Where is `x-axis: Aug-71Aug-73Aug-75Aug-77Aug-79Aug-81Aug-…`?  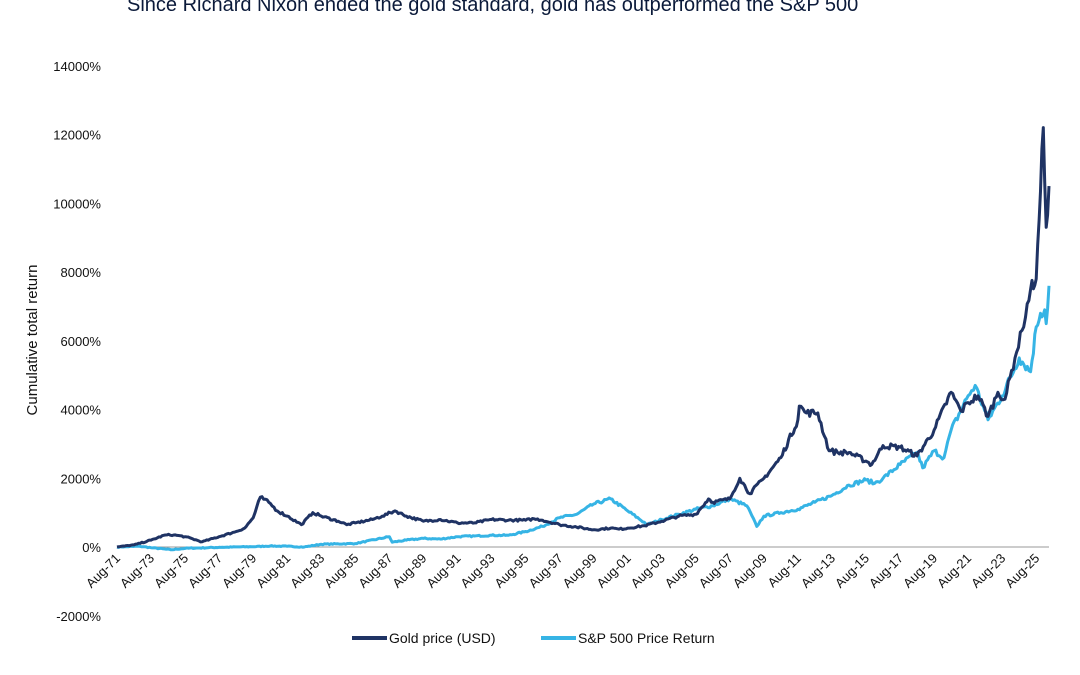 x-axis: Aug-71Aug-73Aug-75Aug-77Aug-79Aug-81Aug-… is located at coordinates (566, 568).